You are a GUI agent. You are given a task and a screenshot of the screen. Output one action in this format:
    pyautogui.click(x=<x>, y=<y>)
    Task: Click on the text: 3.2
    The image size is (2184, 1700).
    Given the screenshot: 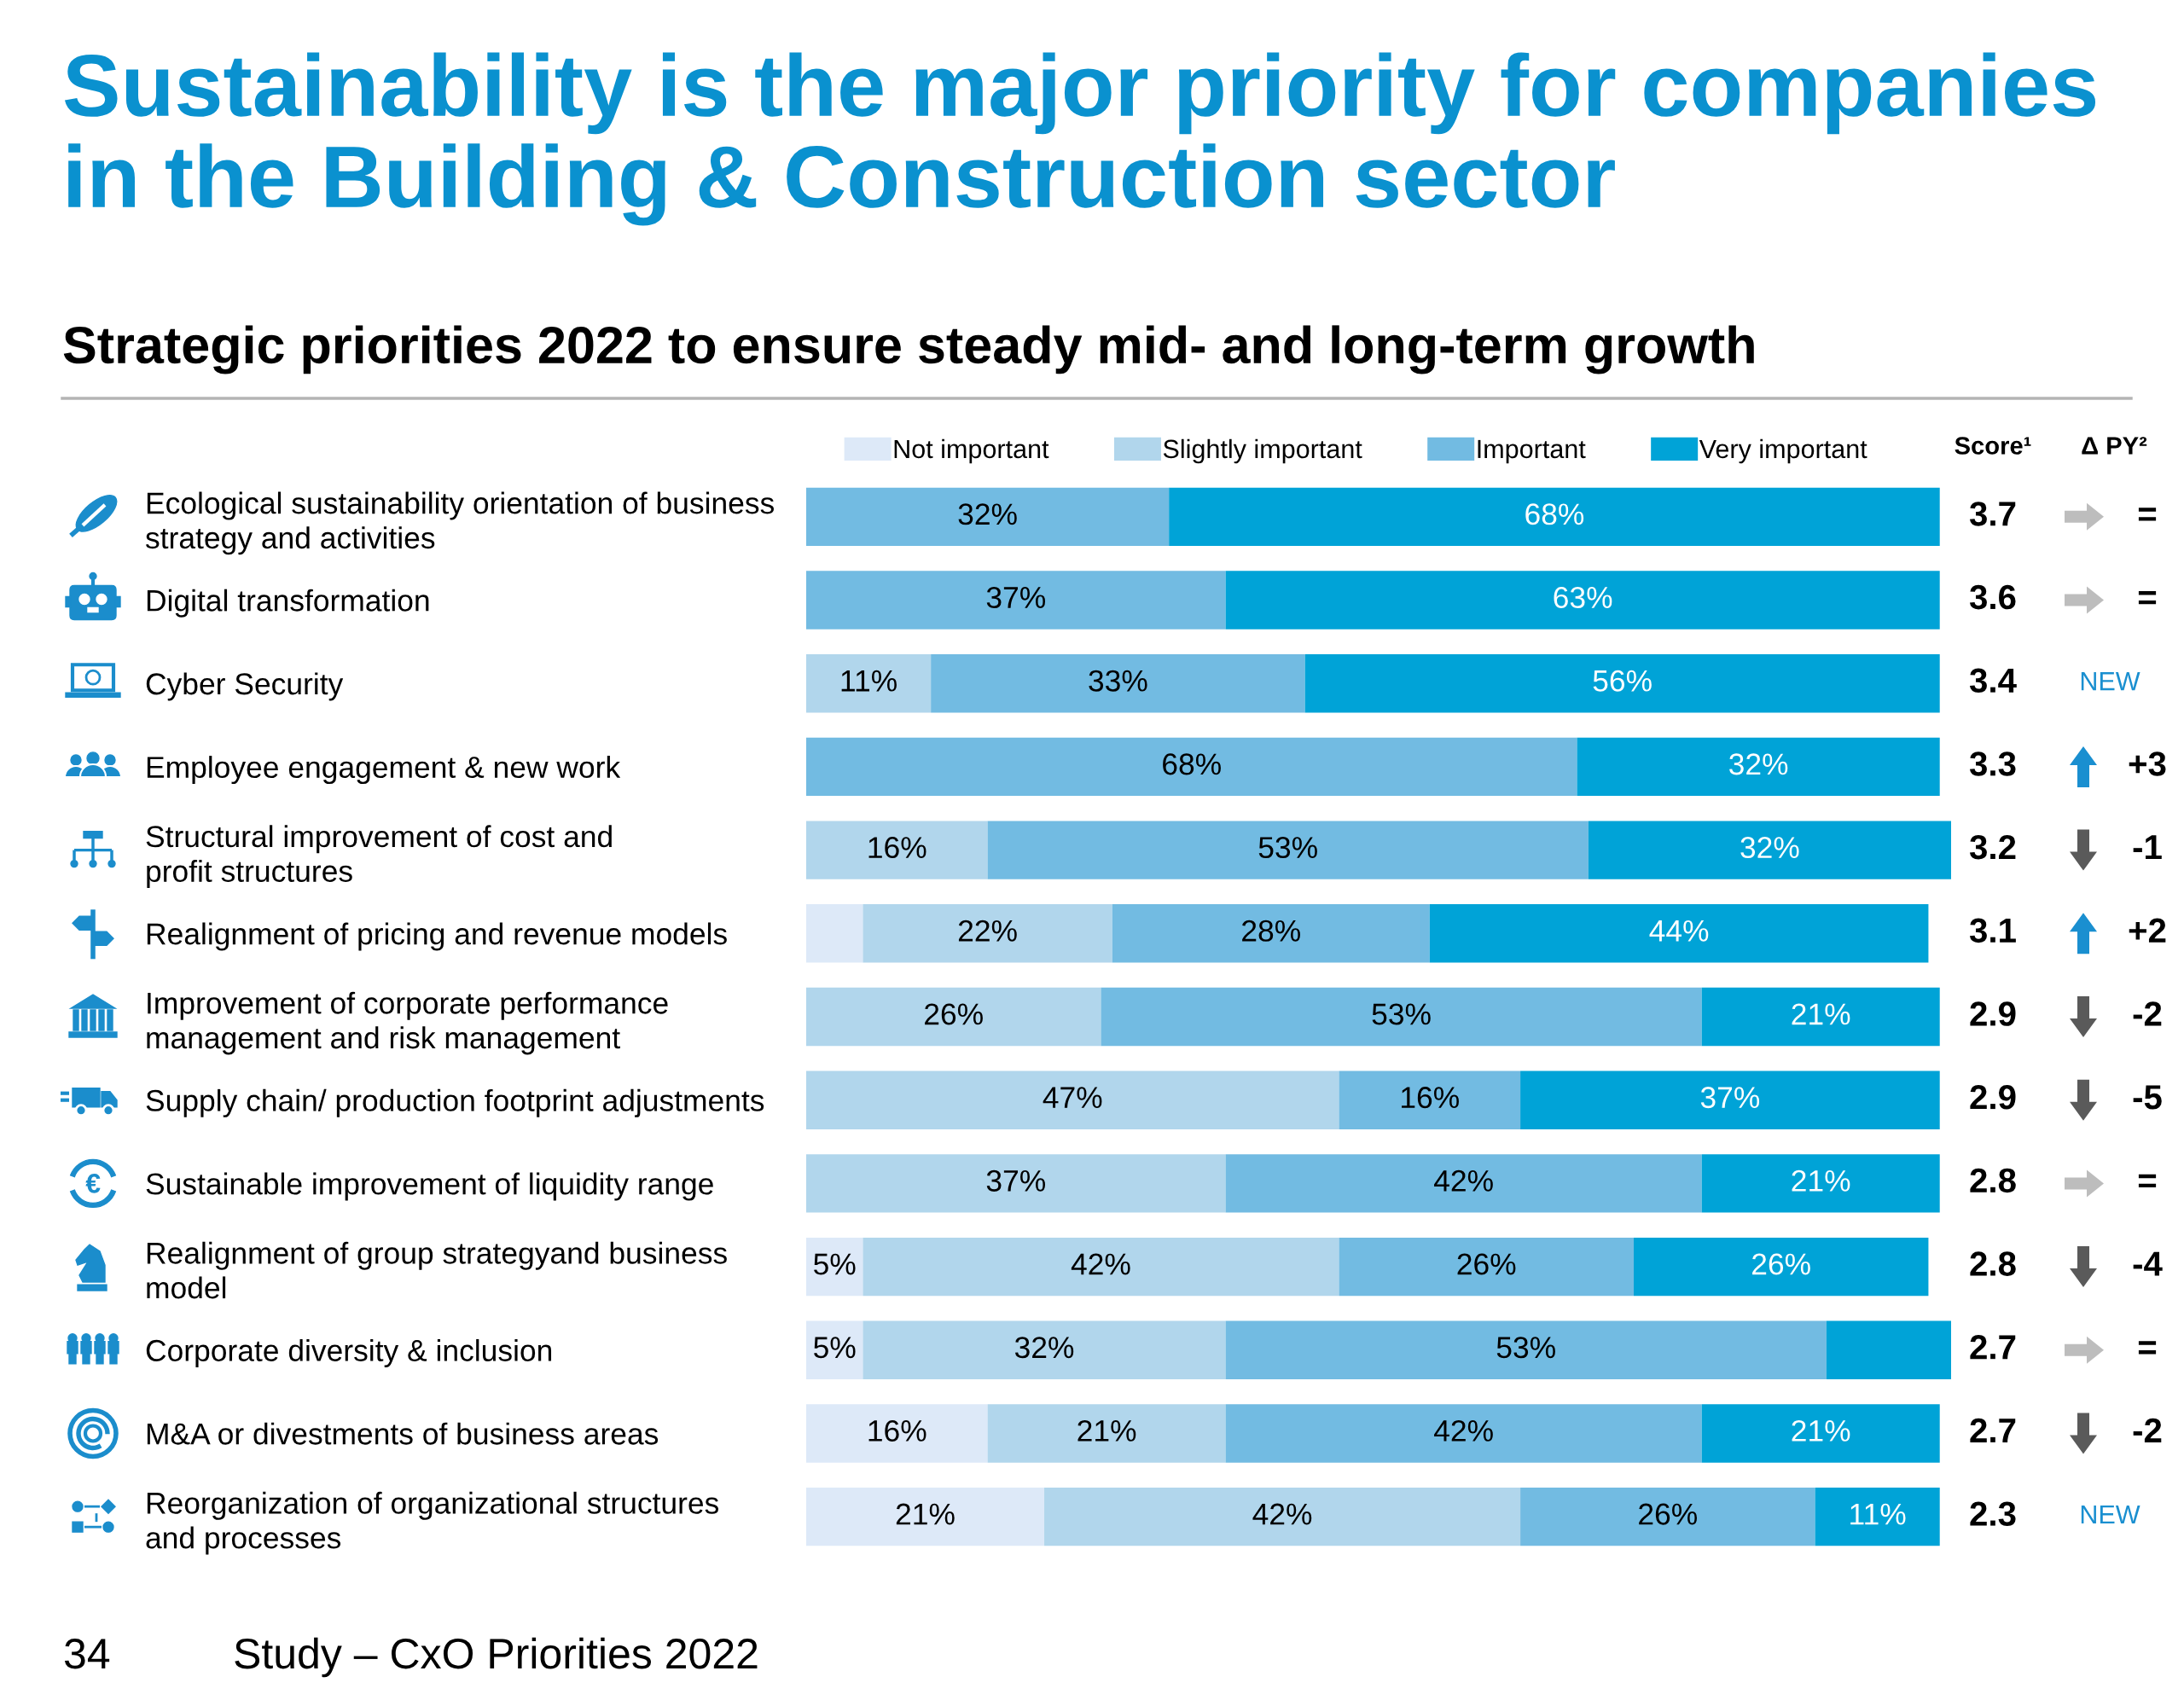 What is the action you would take?
    pyautogui.click(x=1992, y=847)
    